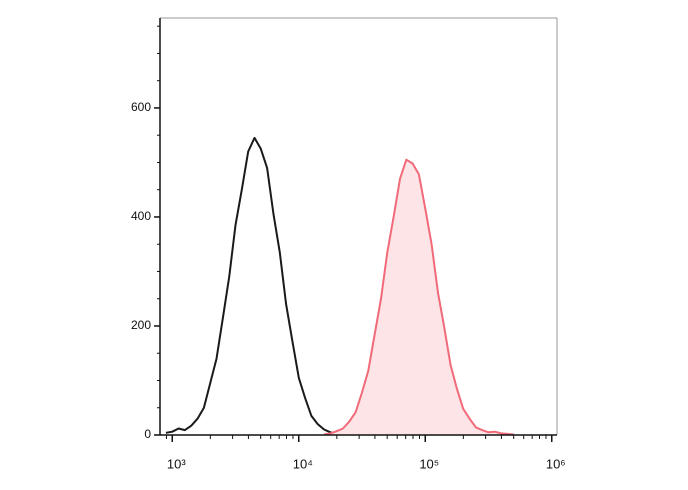 Image resolution: width=688 pixels, height=490 pixels. What do you see at coordinates (429, 463) in the screenshot?
I see `x-tick-label: 10⁵` at bounding box center [429, 463].